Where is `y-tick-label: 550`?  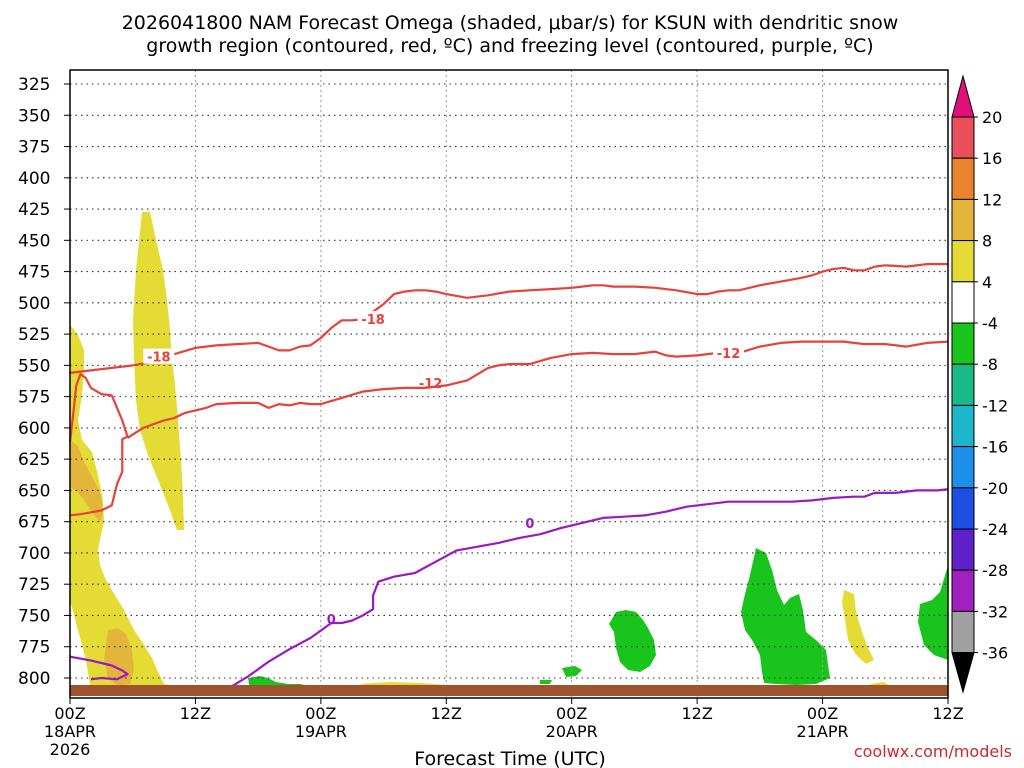 y-tick-label: 550 is located at coordinates (34, 366).